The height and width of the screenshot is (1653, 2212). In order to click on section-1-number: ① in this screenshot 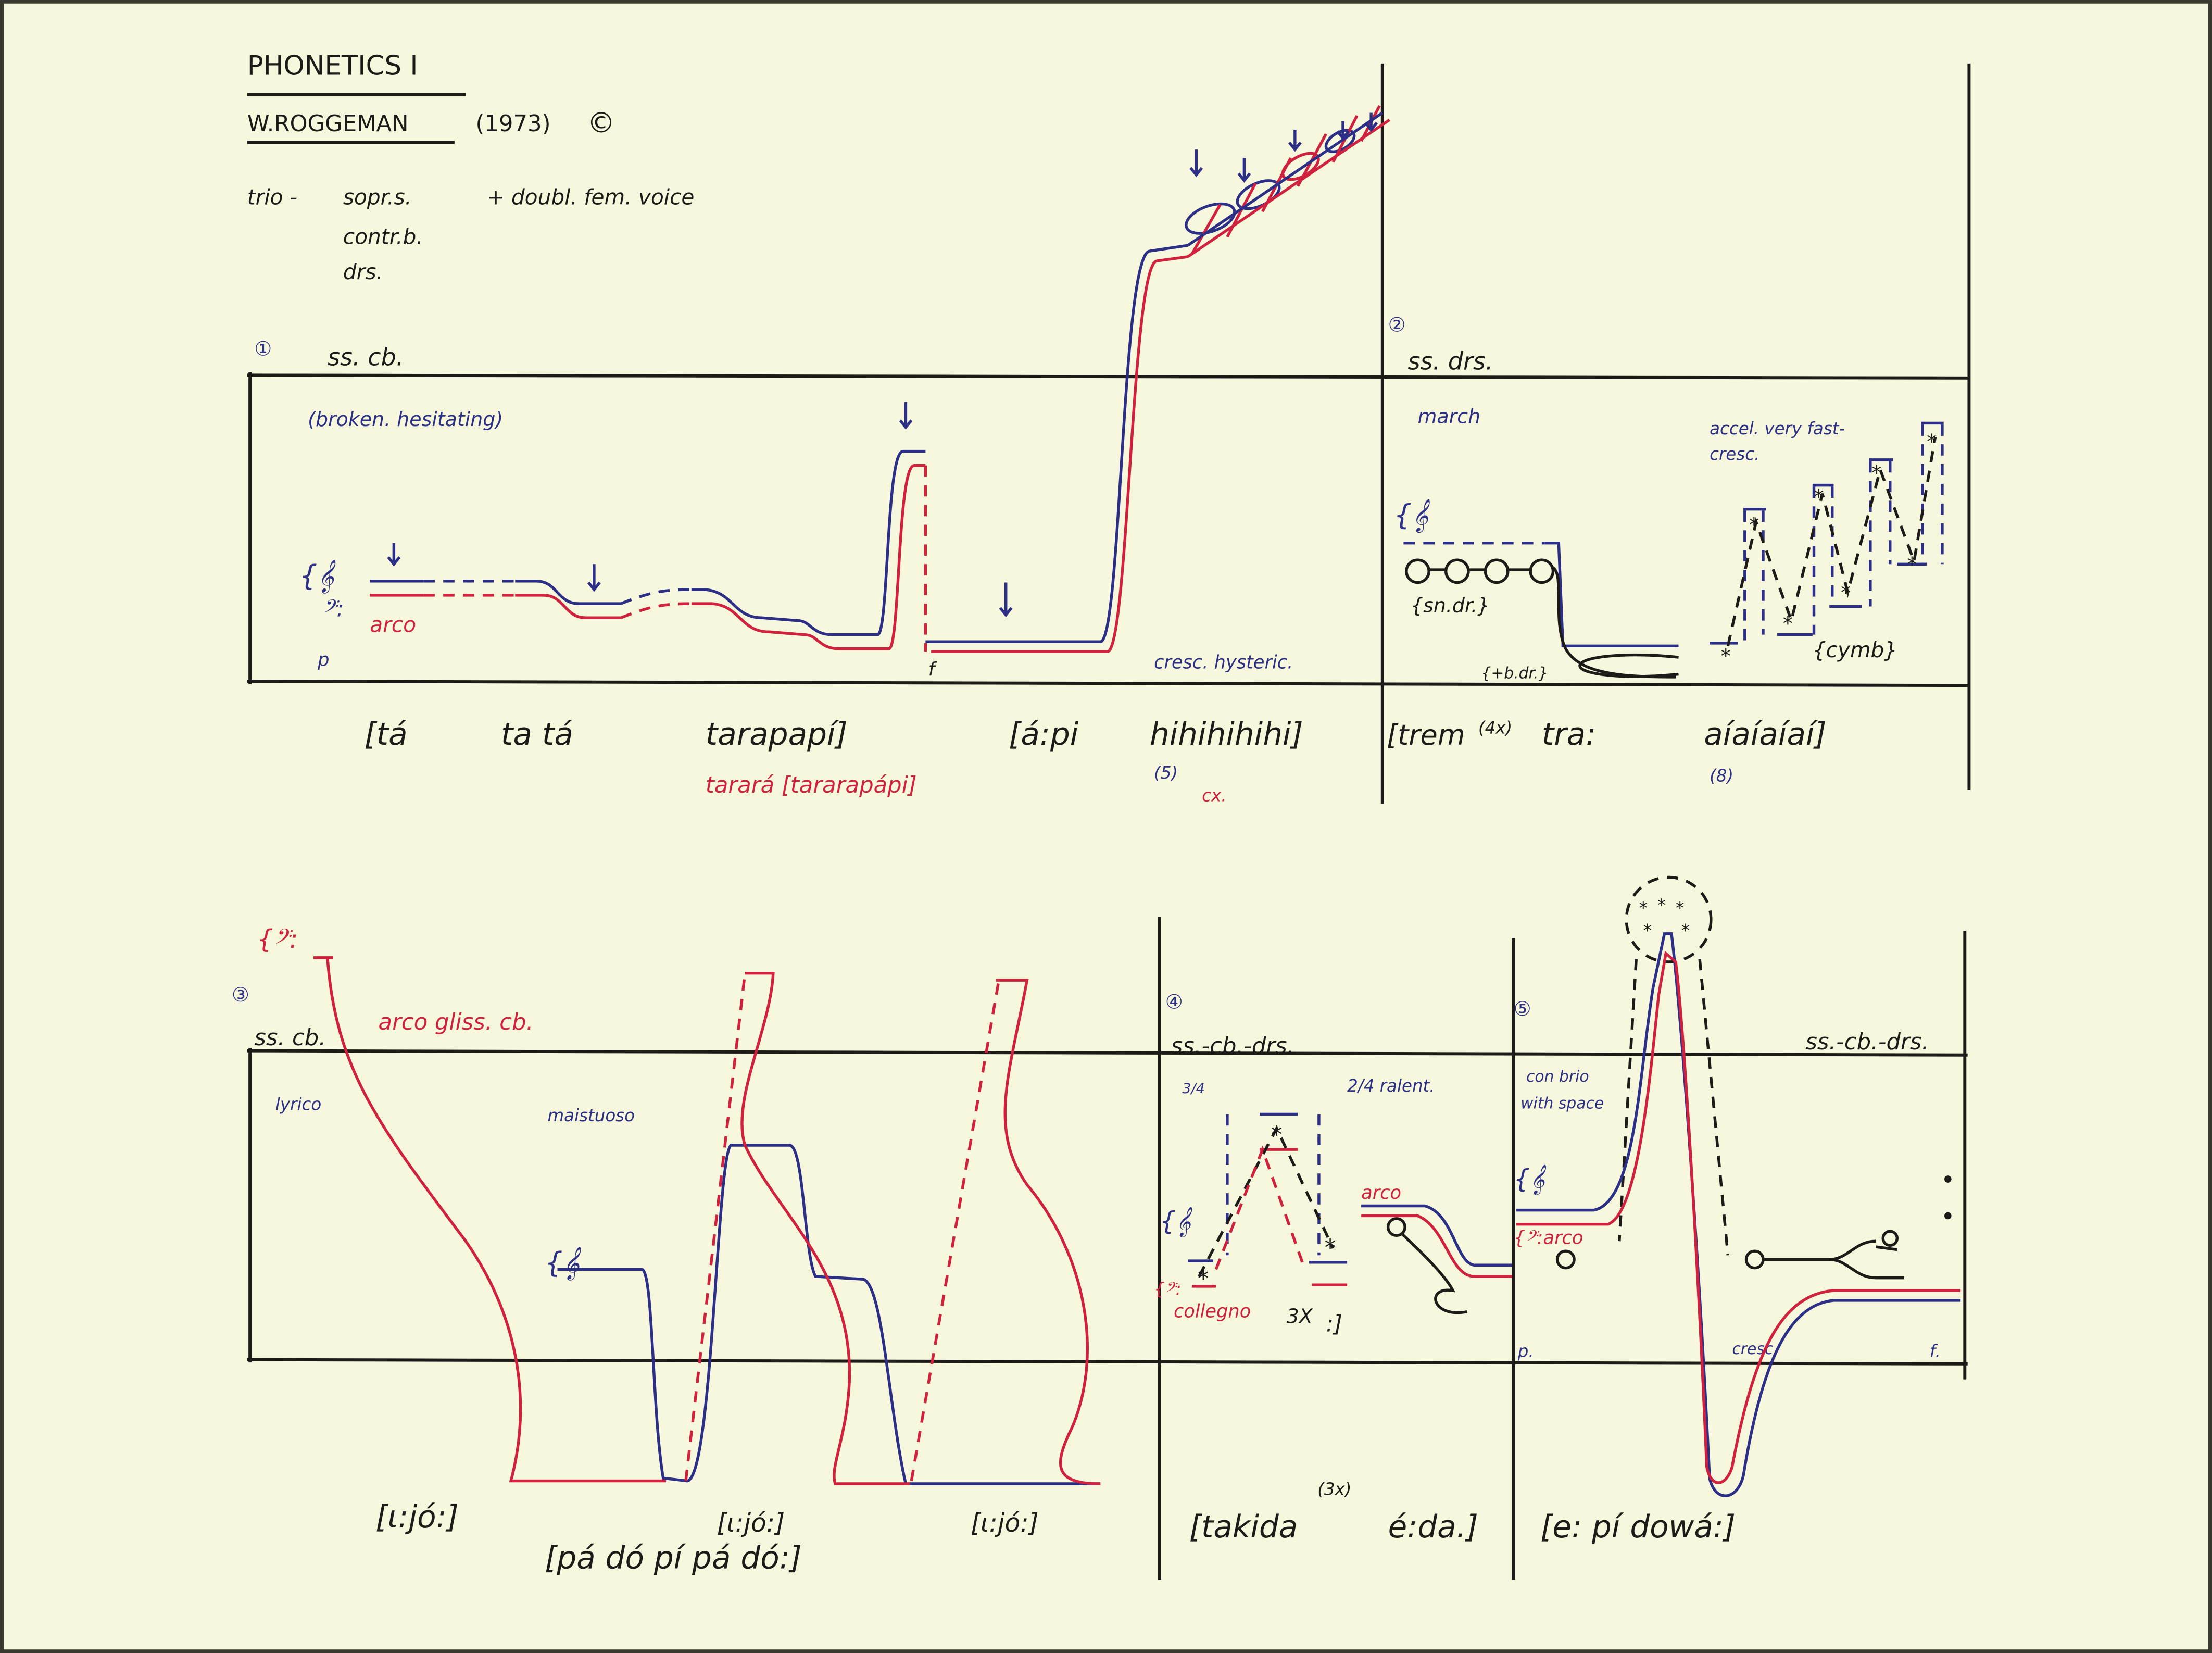, I will do `click(263, 348)`.